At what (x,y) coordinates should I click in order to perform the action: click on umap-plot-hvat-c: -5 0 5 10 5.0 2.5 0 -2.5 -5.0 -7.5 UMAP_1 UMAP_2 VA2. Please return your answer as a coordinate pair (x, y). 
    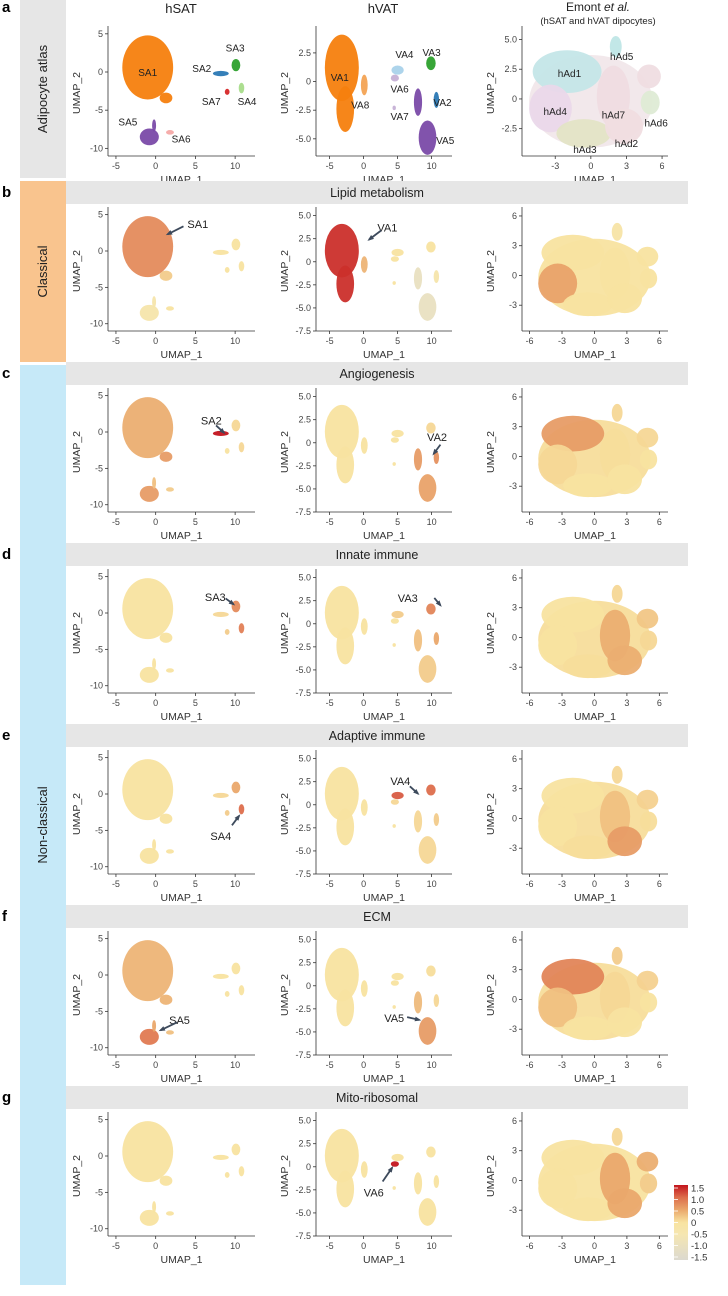
    Looking at the image, I should click on (365, 465).